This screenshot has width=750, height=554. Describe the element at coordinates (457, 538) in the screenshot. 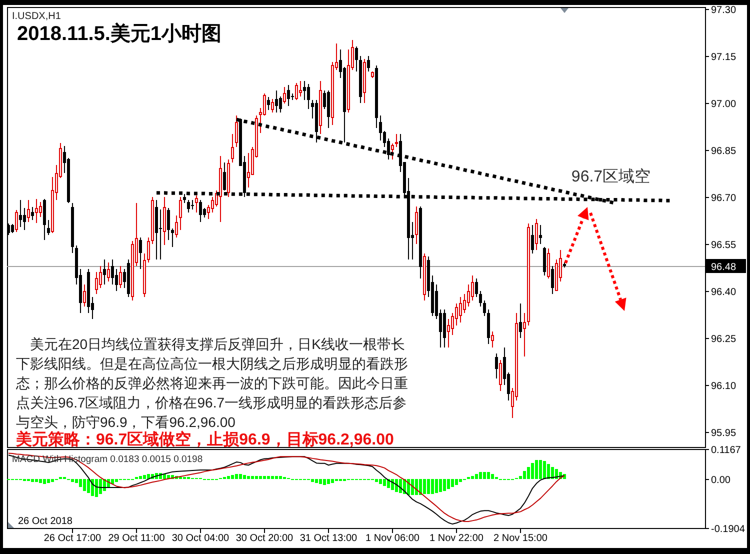

I see `x-tick-label: 1 Nov 22:00` at that location.